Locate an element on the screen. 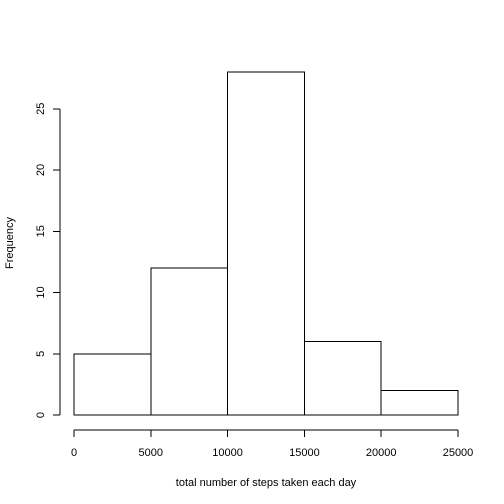 This screenshot has width=504, height=504. y-tick-label-1: 5 is located at coordinates (41, 354).